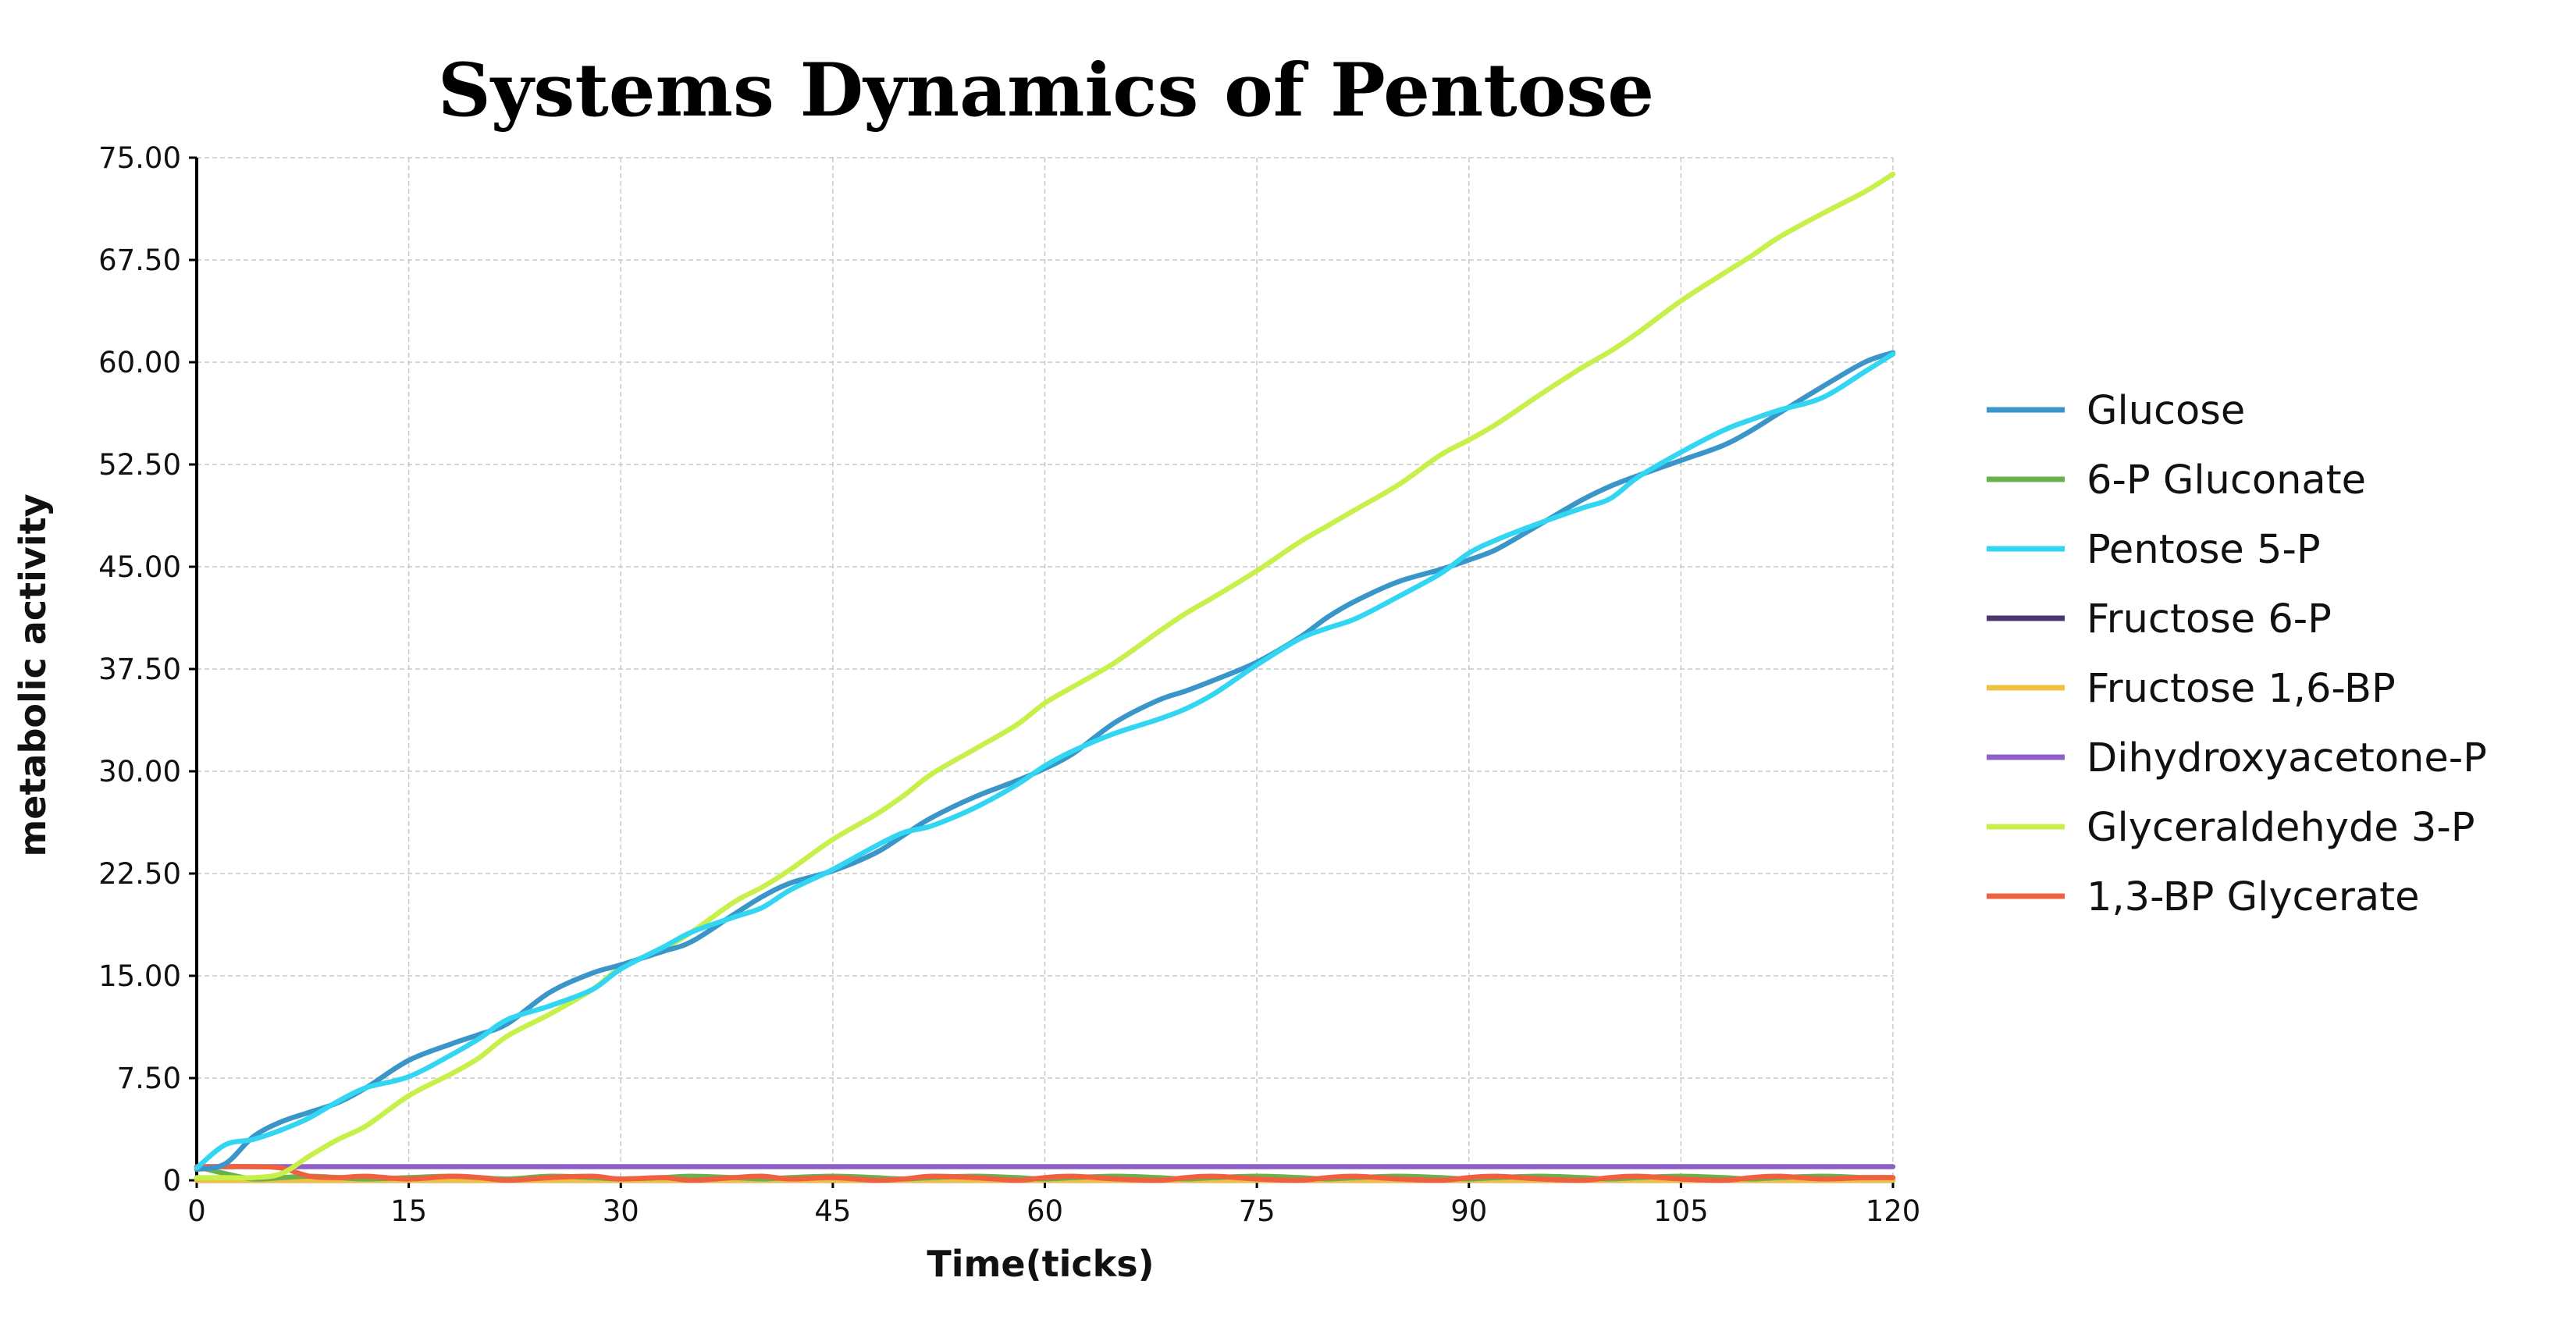  I want to click on legend-label: Glucose, so click(2166, 411).